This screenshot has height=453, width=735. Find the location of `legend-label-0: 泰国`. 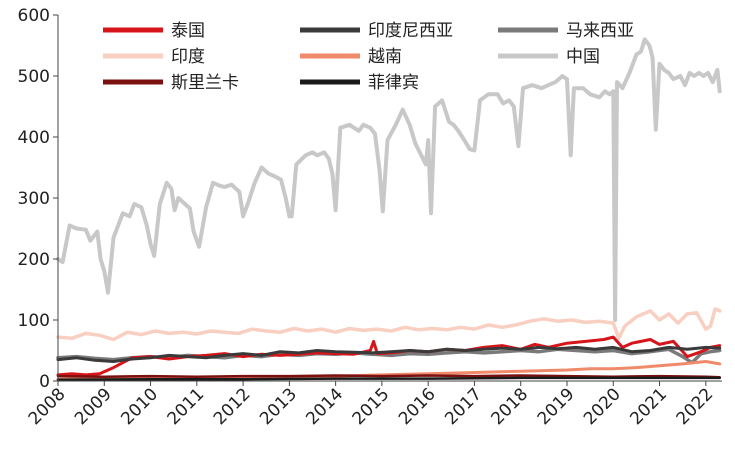

legend-label-0: 泰国 is located at coordinates (188, 31).